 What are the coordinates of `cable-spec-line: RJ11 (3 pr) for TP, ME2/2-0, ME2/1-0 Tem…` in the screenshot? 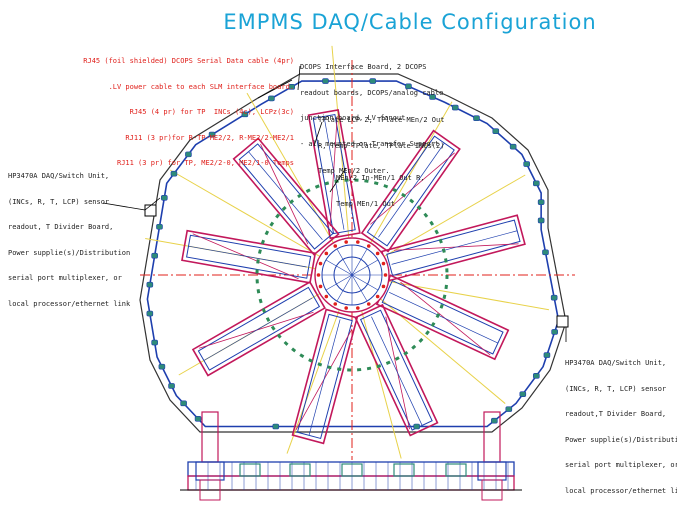 It's located at (205, 163).